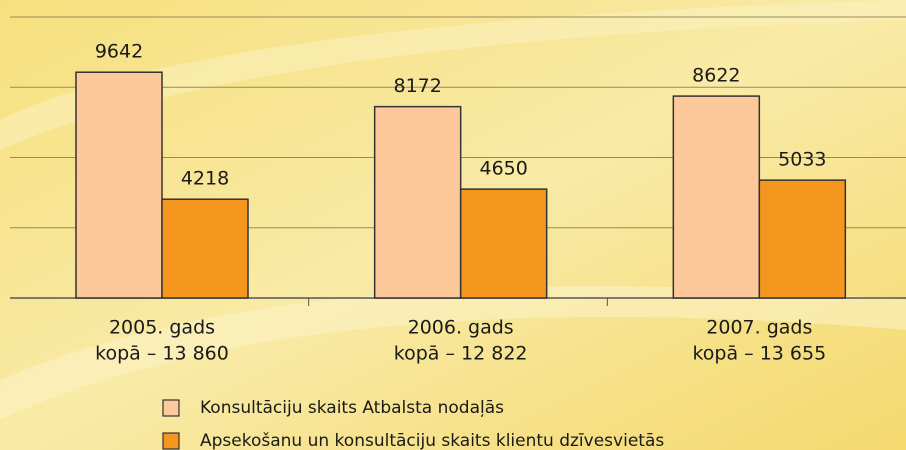  I want to click on category-total: kopā – 13 655, so click(759, 354).